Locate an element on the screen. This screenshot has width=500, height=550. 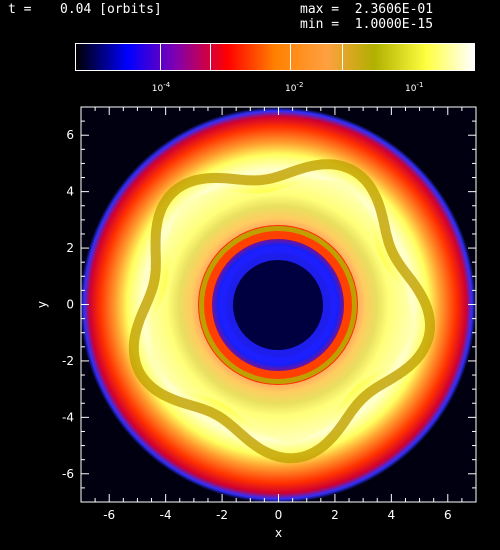
max-label: max = is located at coordinates (320, 9).